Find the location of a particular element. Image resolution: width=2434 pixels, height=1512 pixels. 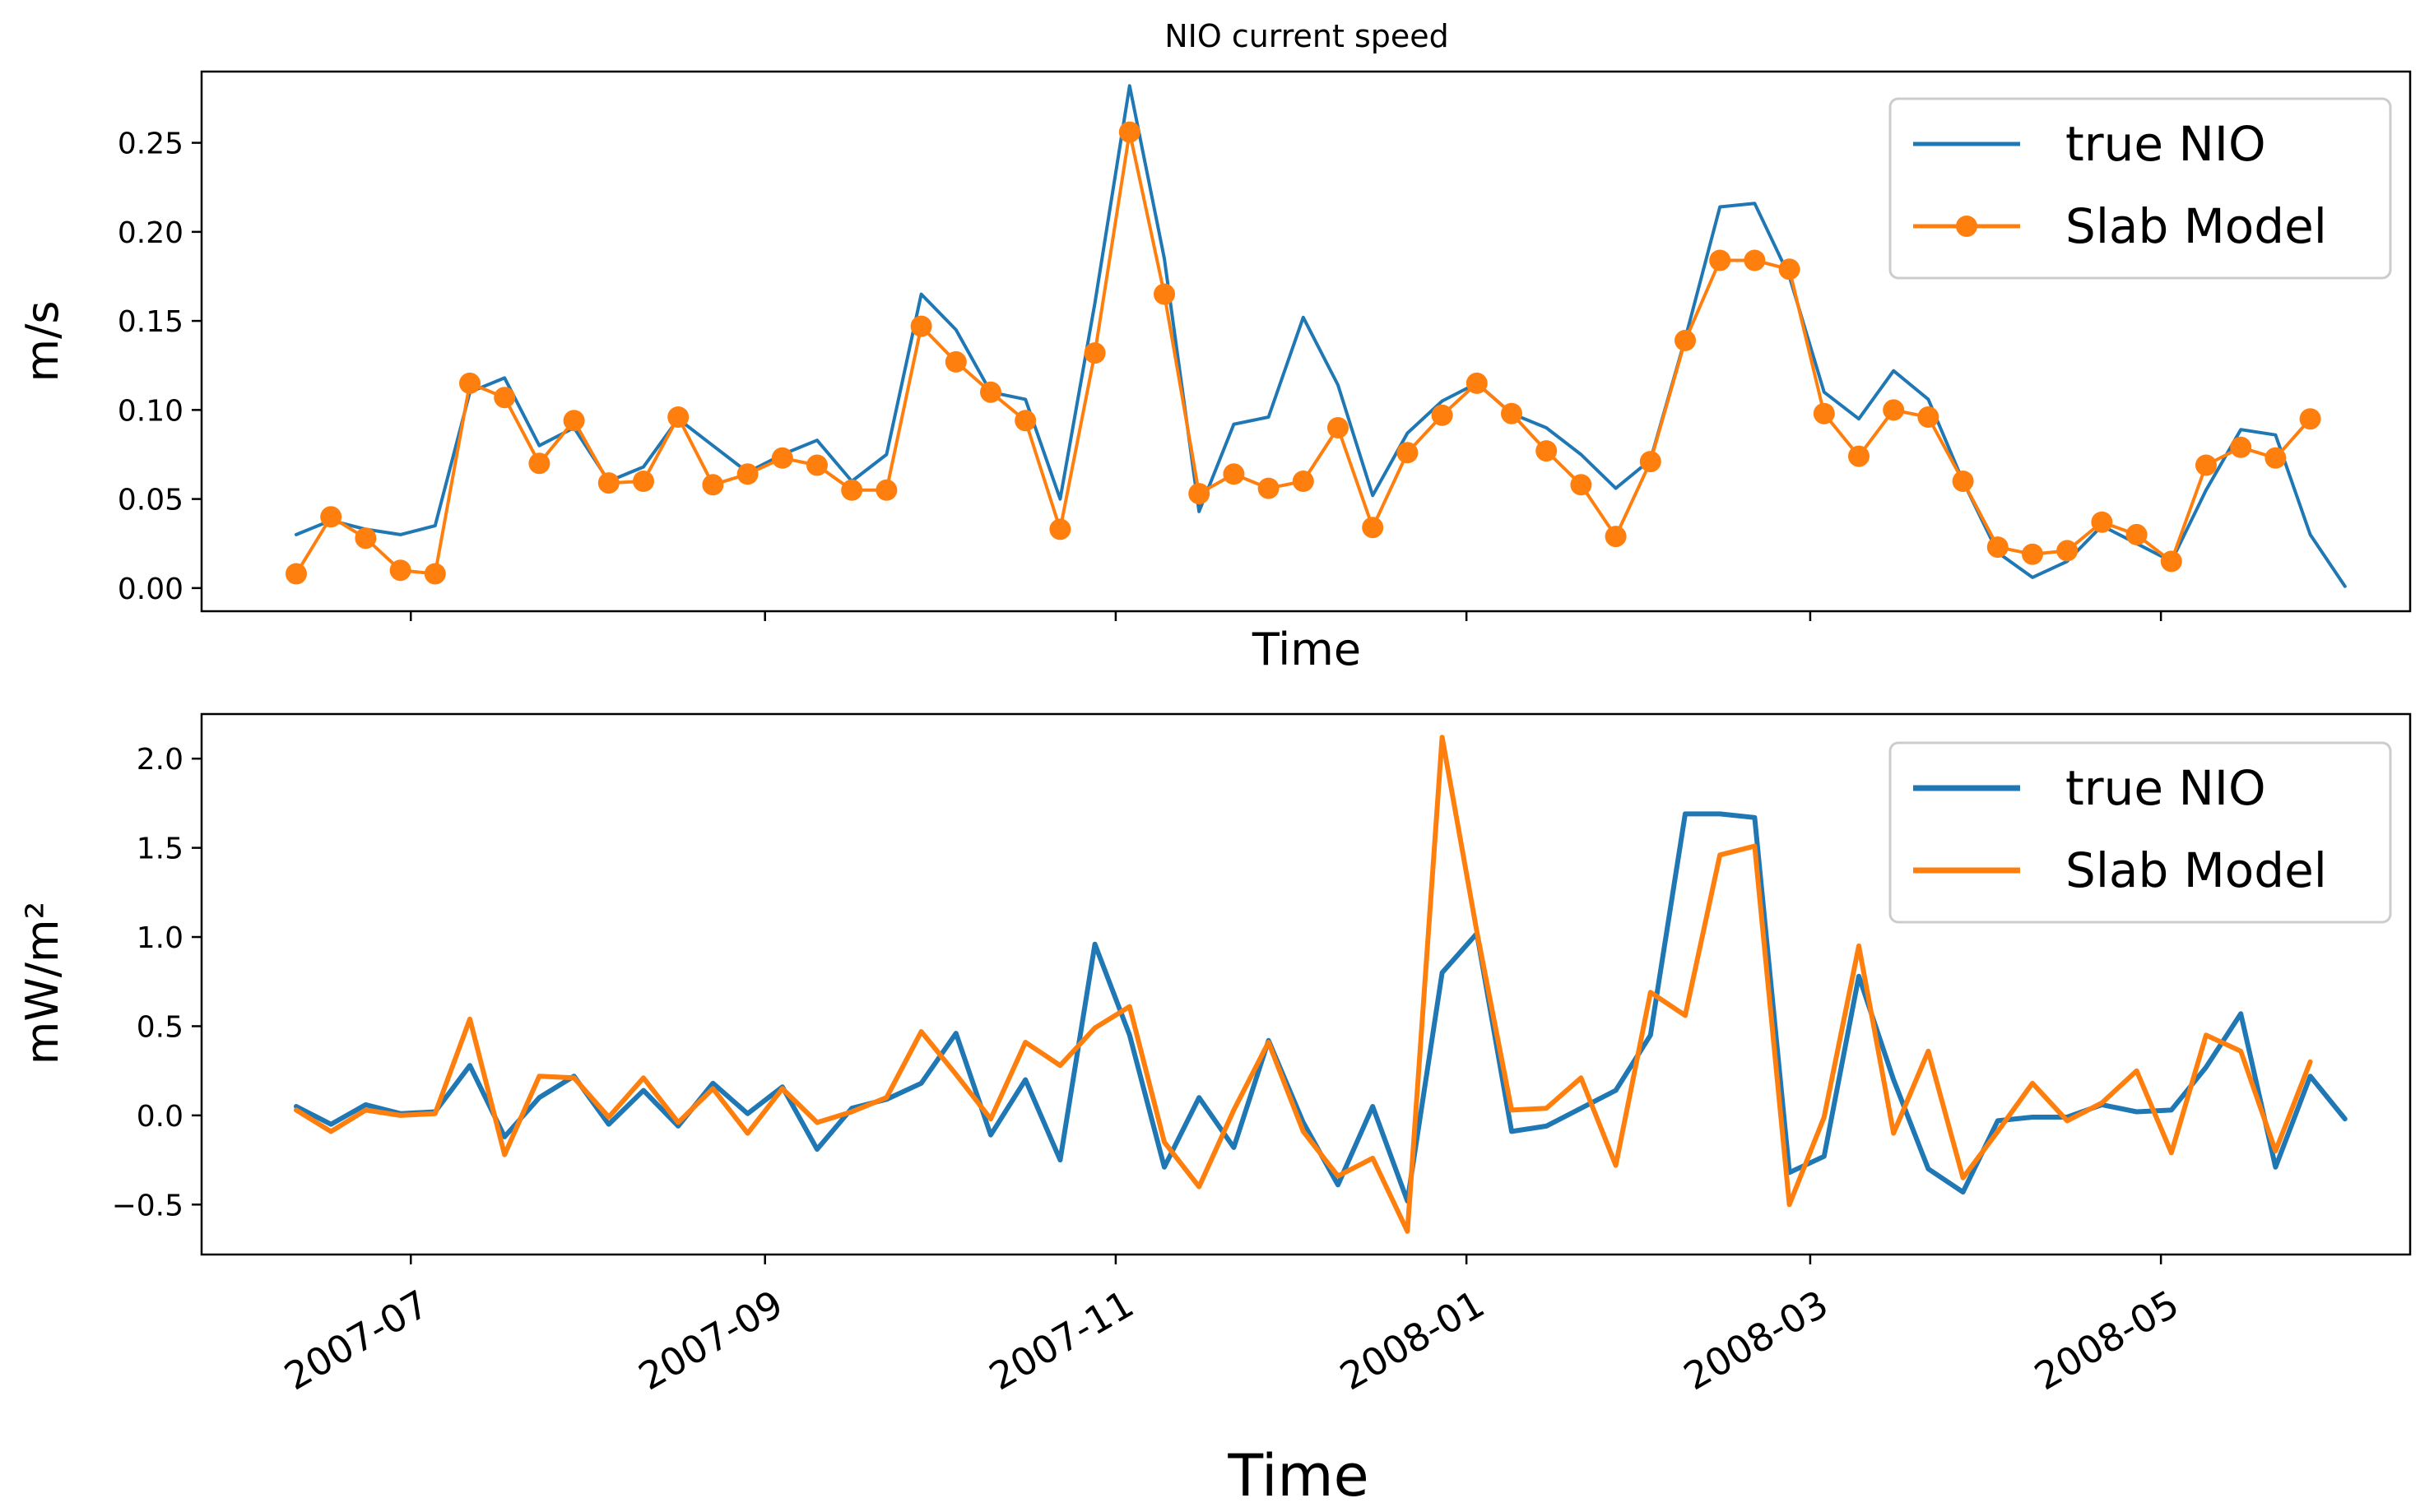

y-tick-label: 0.05 is located at coordinates (150, 500).